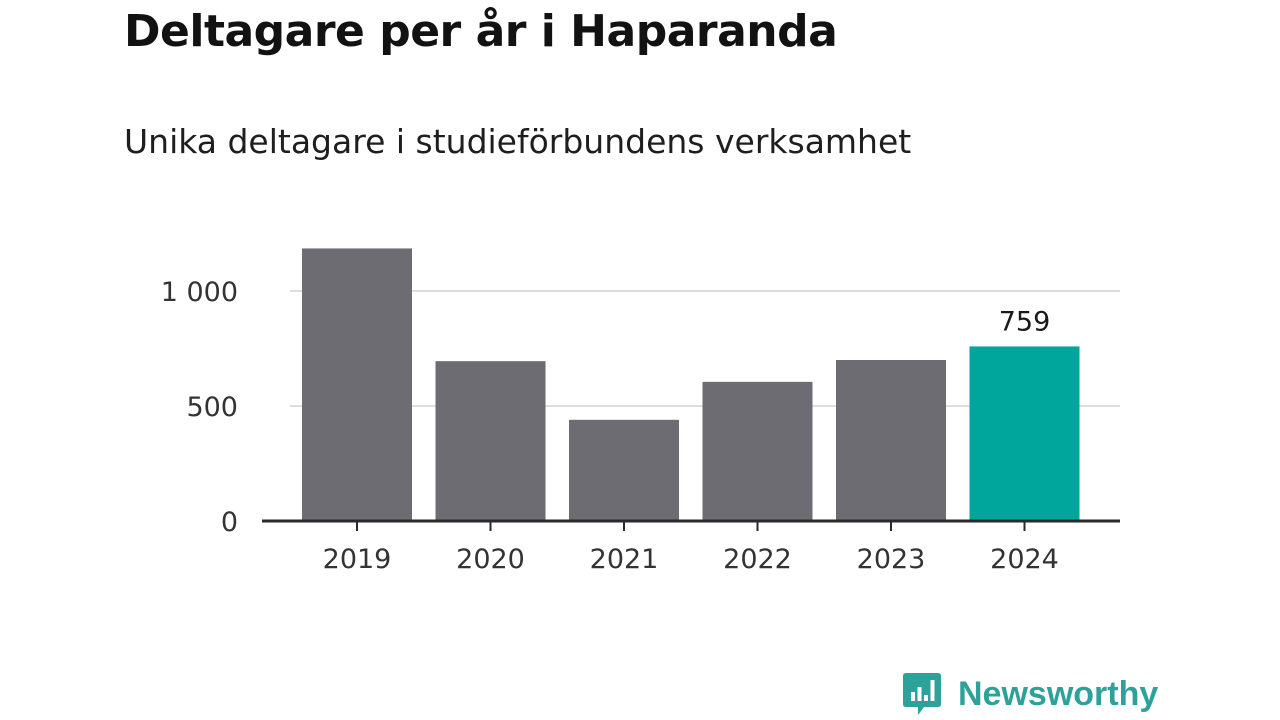  I want to click on x-tick-label: 2020, so click(490, 559).